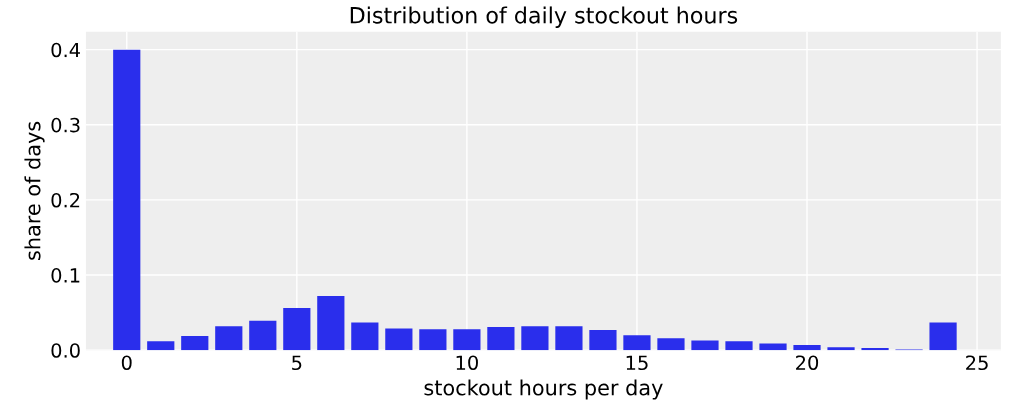 This screenshot has width=1011, height=411. What do you see at coordinates (977, 363) in the screenshot?
I see `x-tick-label: 25` at bounding box center [977, 363].